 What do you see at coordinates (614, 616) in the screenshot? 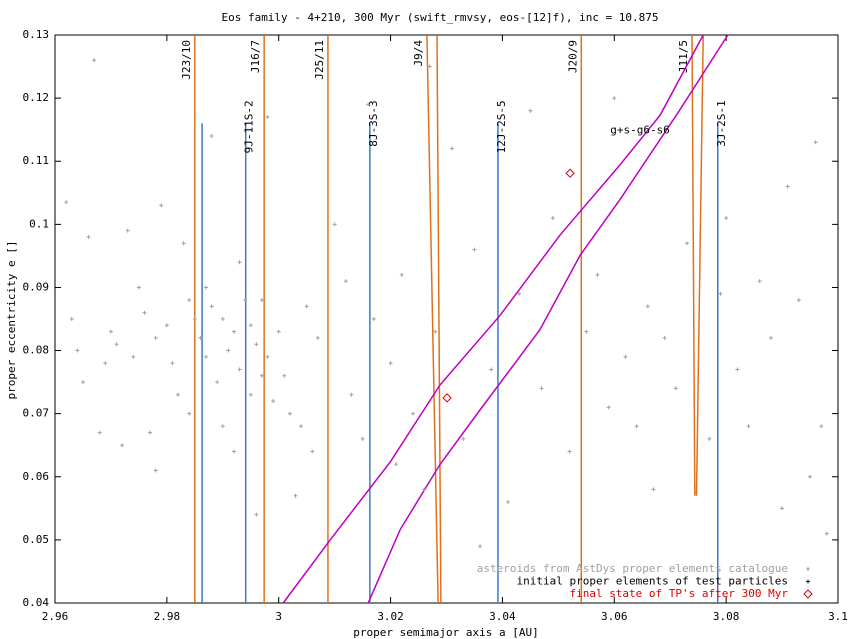
I see `x-tick-label: 3.06` at bounding box center [614, 616].